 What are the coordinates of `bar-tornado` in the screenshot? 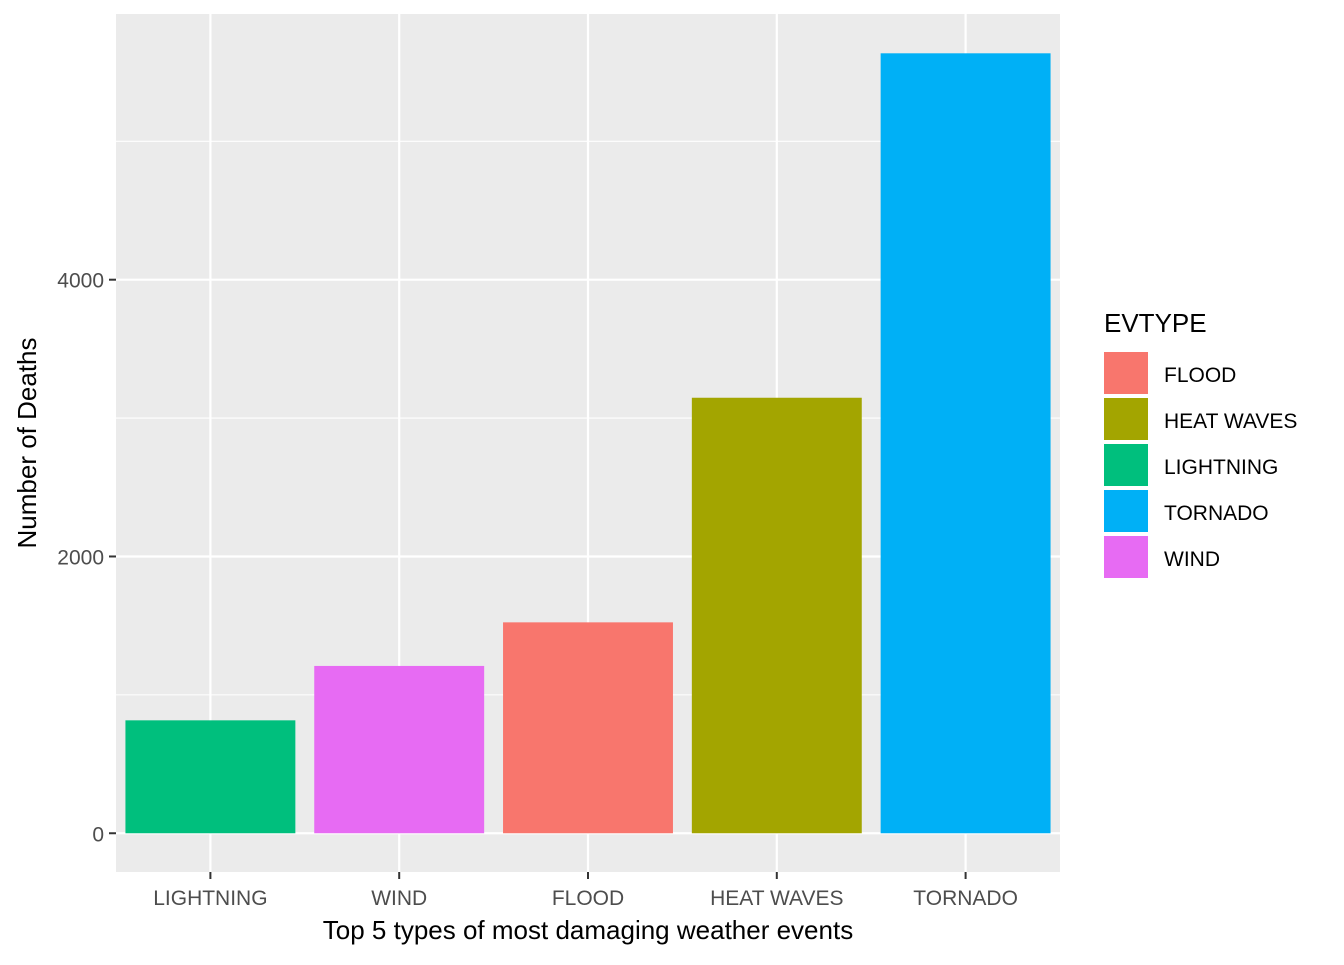 It's located at (965, 443).